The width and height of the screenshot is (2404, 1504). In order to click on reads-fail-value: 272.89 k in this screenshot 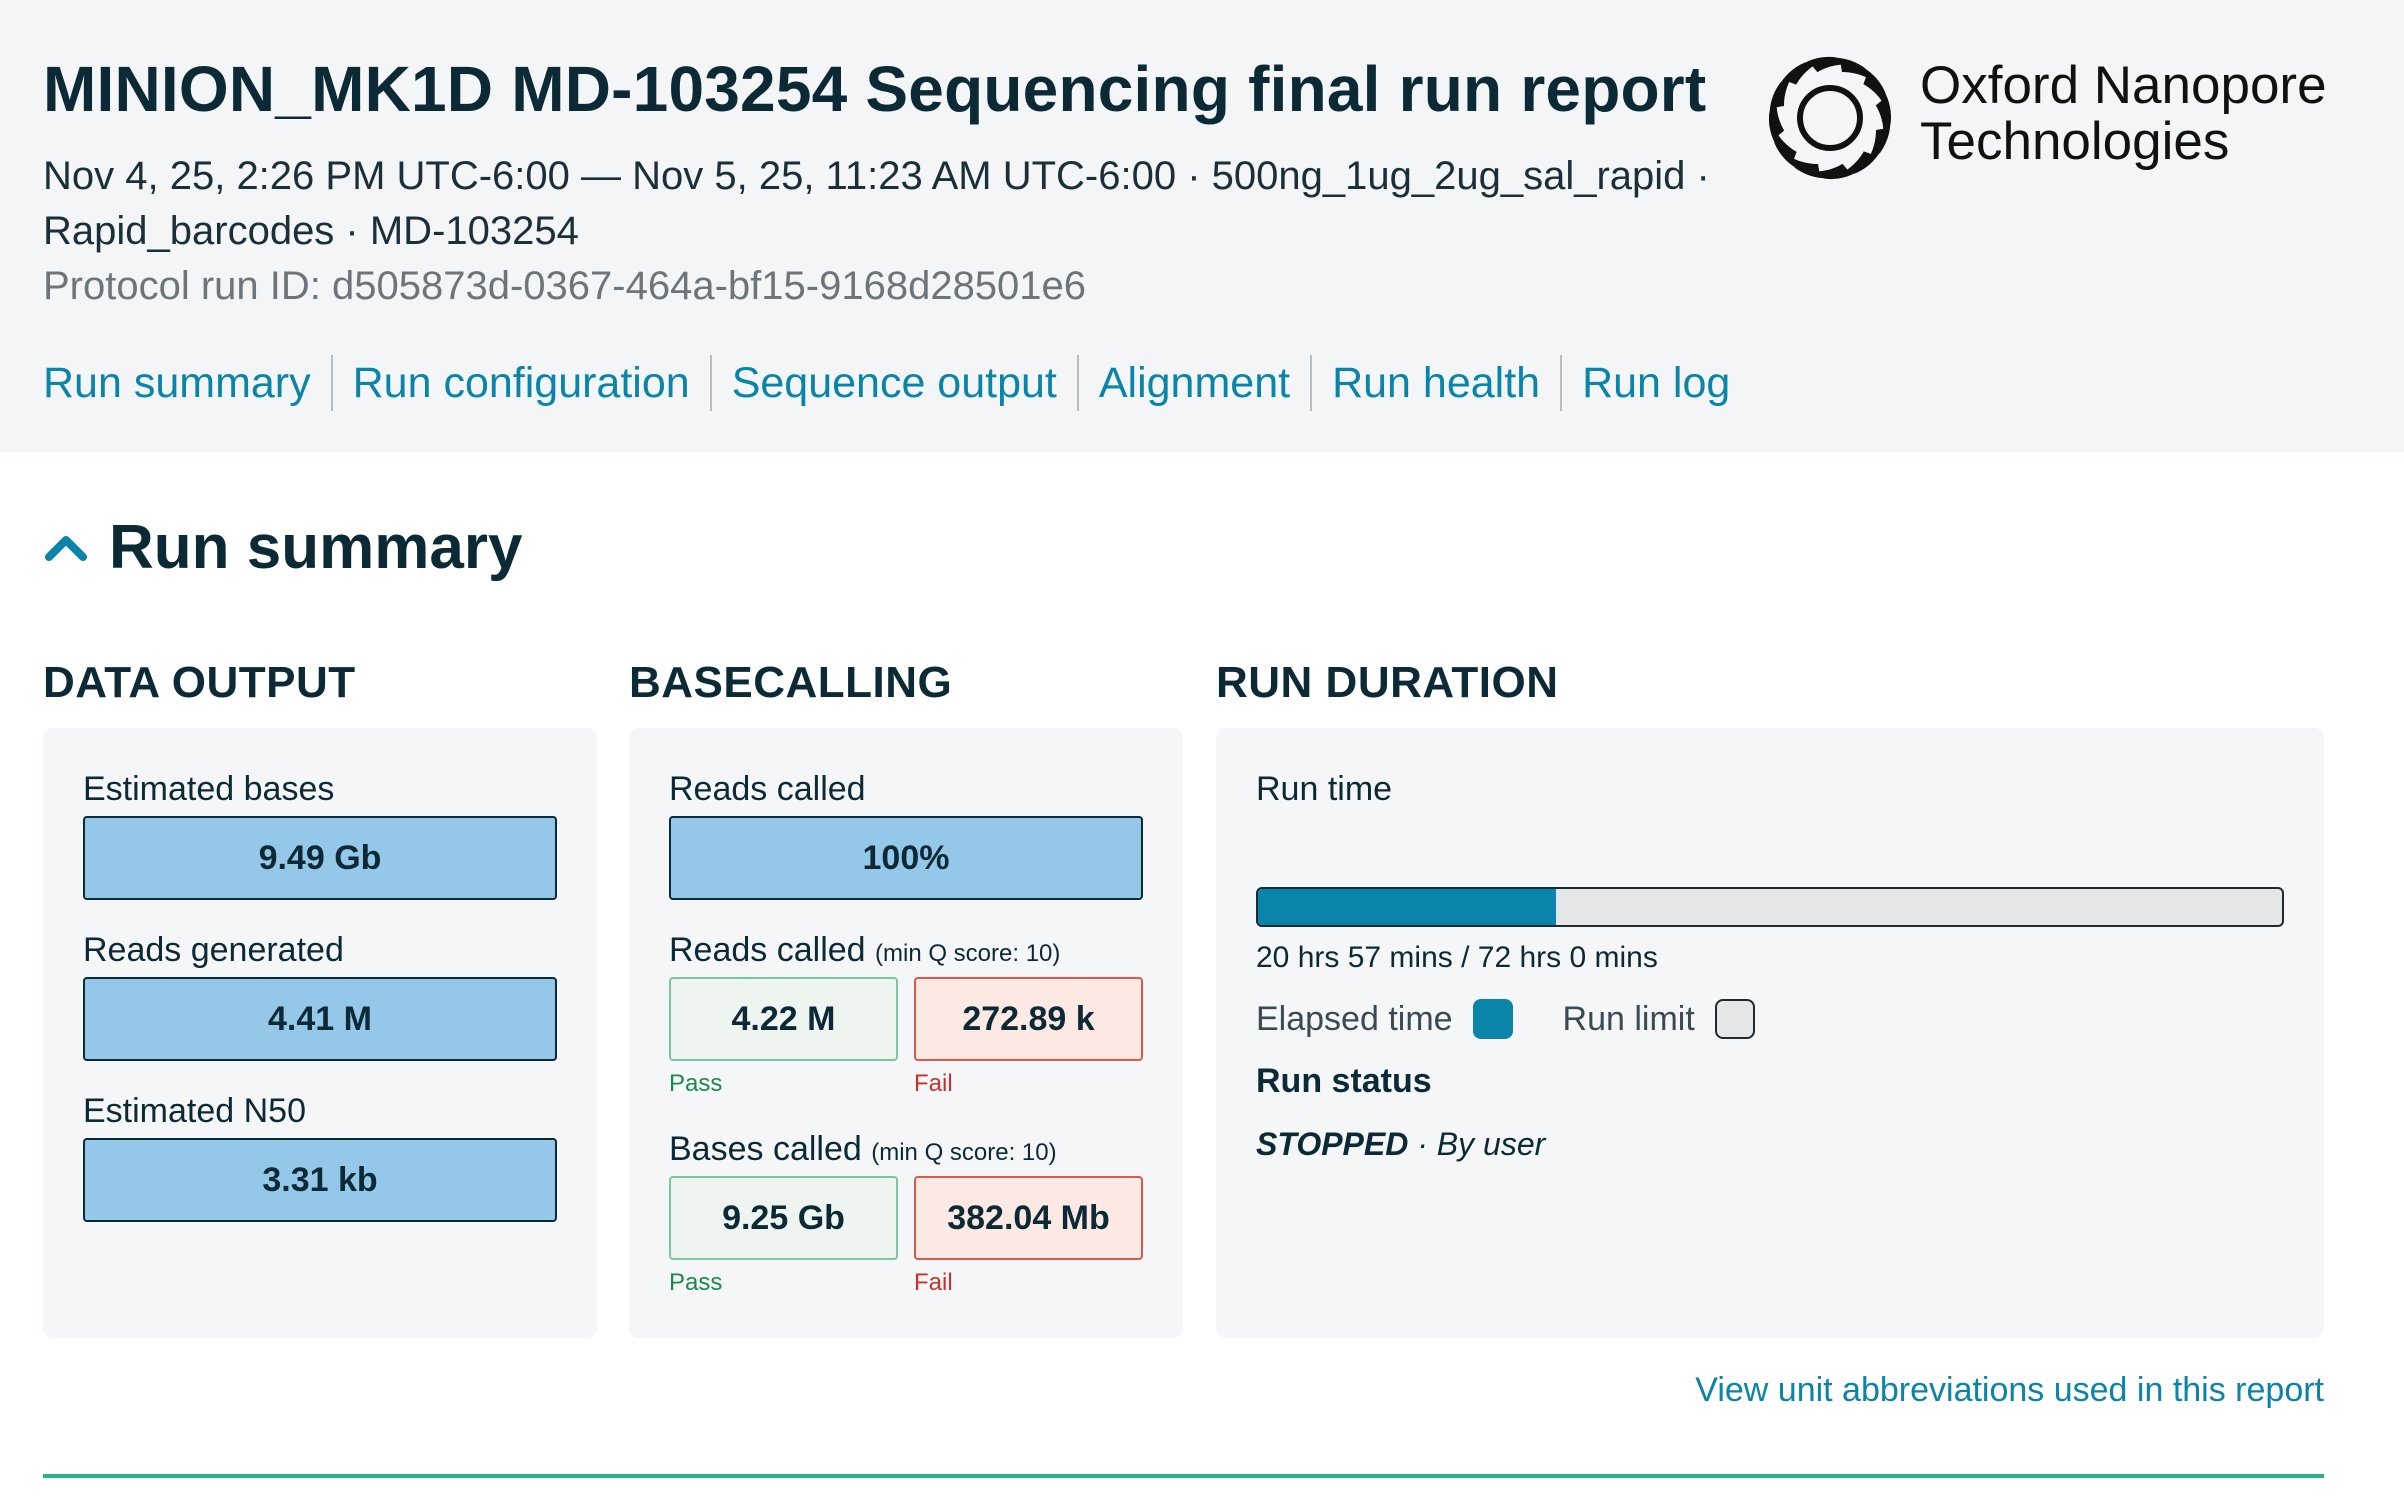, I will do `click(1028, 1019)`.